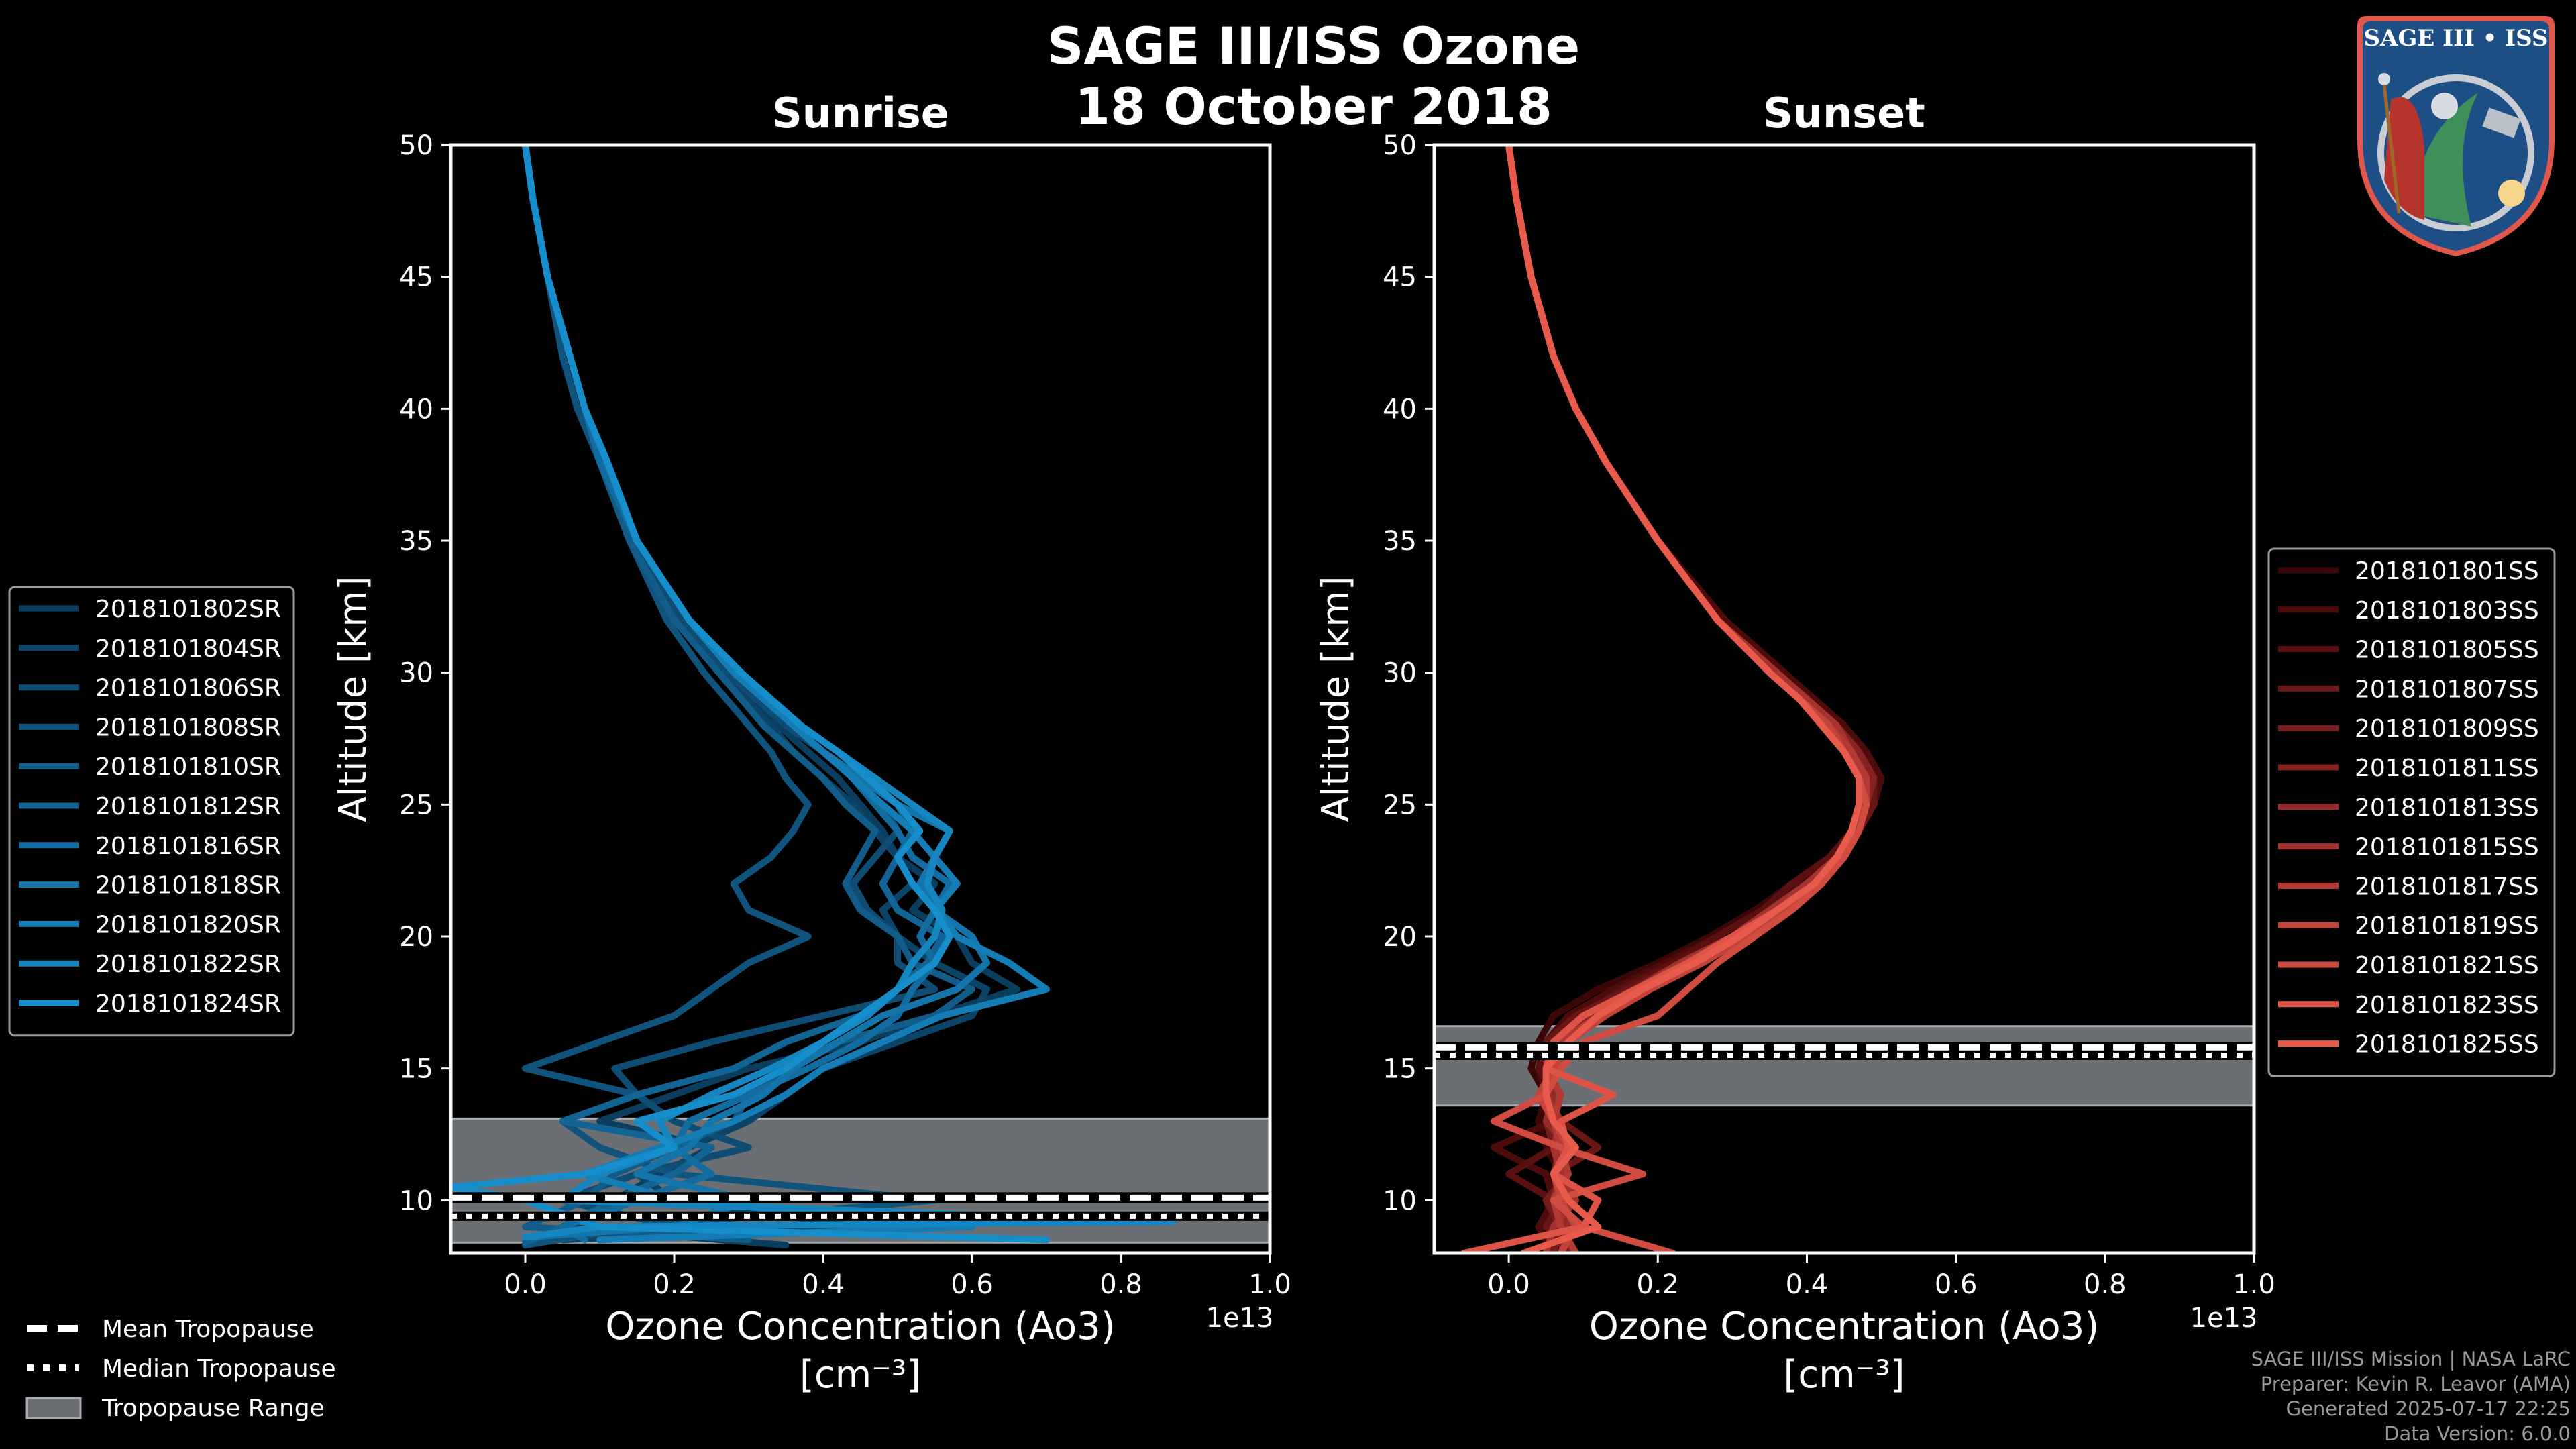 Image resolution: width=2576 pixels, height=1449 pixels. Describe the element at coordinates (213, 1408) in the screenshot. I see `tropopause-legend-label: Tropopause Range` at that location.